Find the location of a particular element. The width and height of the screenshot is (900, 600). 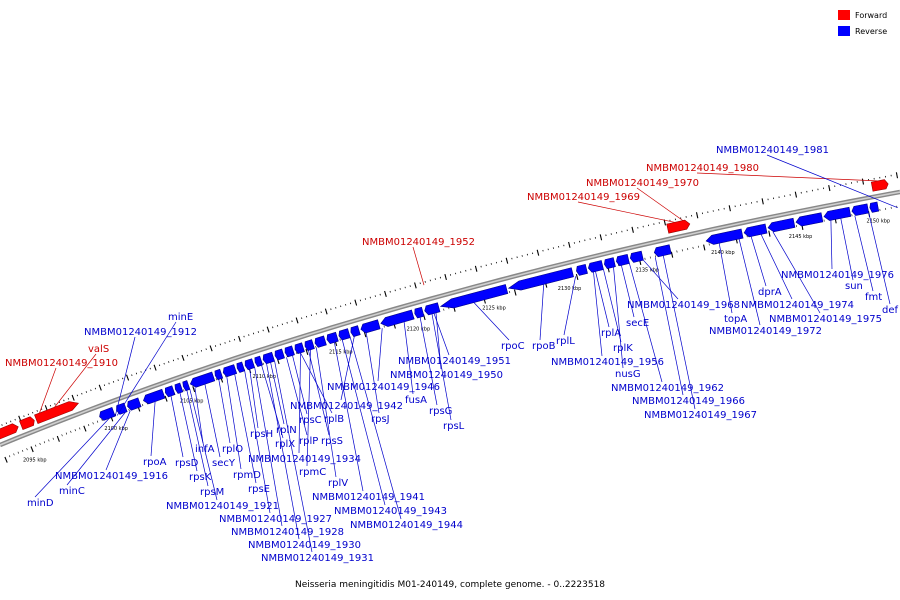

gene-label: NMBM01240149_1969 is located at coordinates (583, 197).